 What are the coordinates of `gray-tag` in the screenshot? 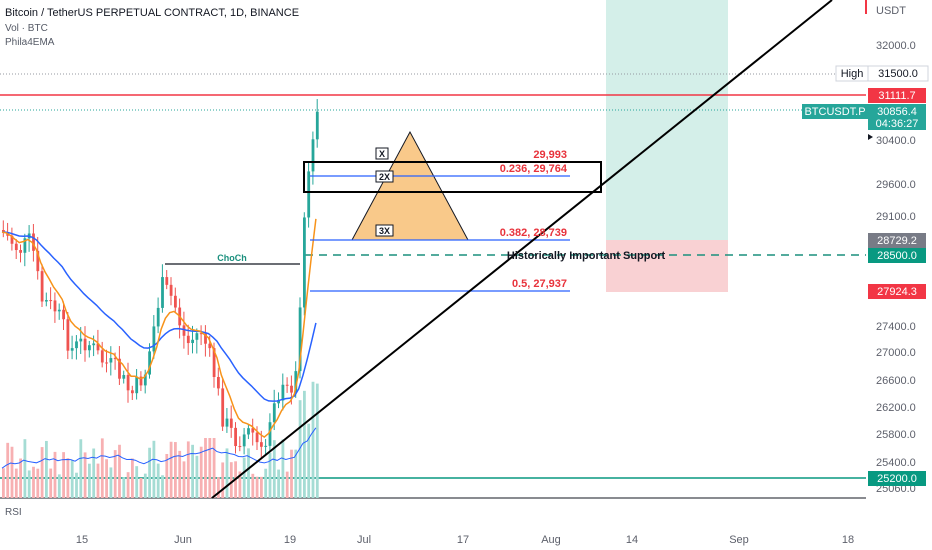 It's located at (897, 240).